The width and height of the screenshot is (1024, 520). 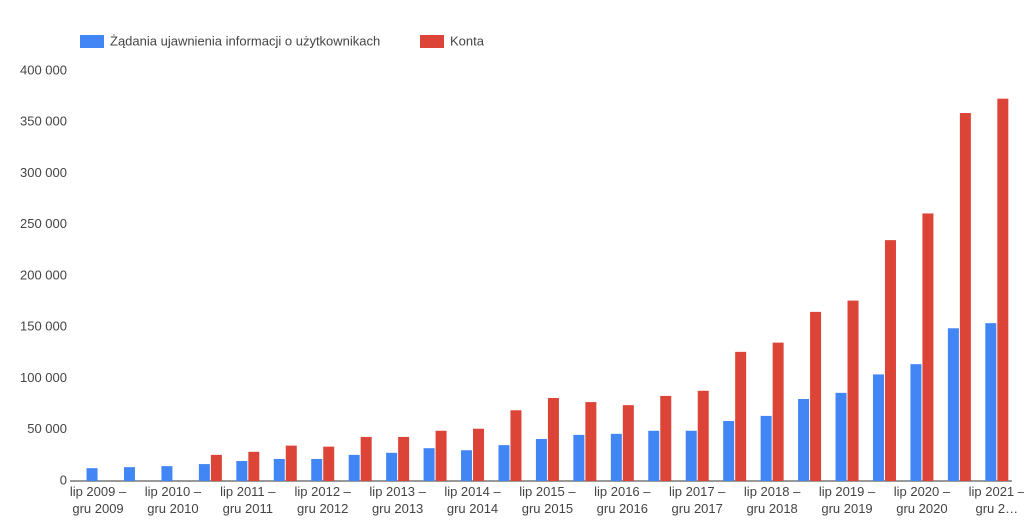 What do you see at coordinates (47, 428) in the screenshot?
I see `y-tick-label: 50 000` at bounding box center [47, 428].